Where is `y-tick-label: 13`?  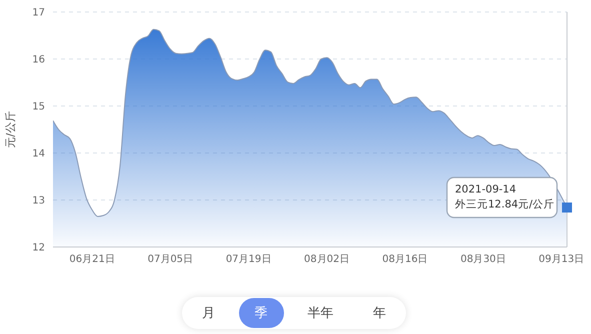
y-tick-label: 13 is located at coordinates (38, 201).